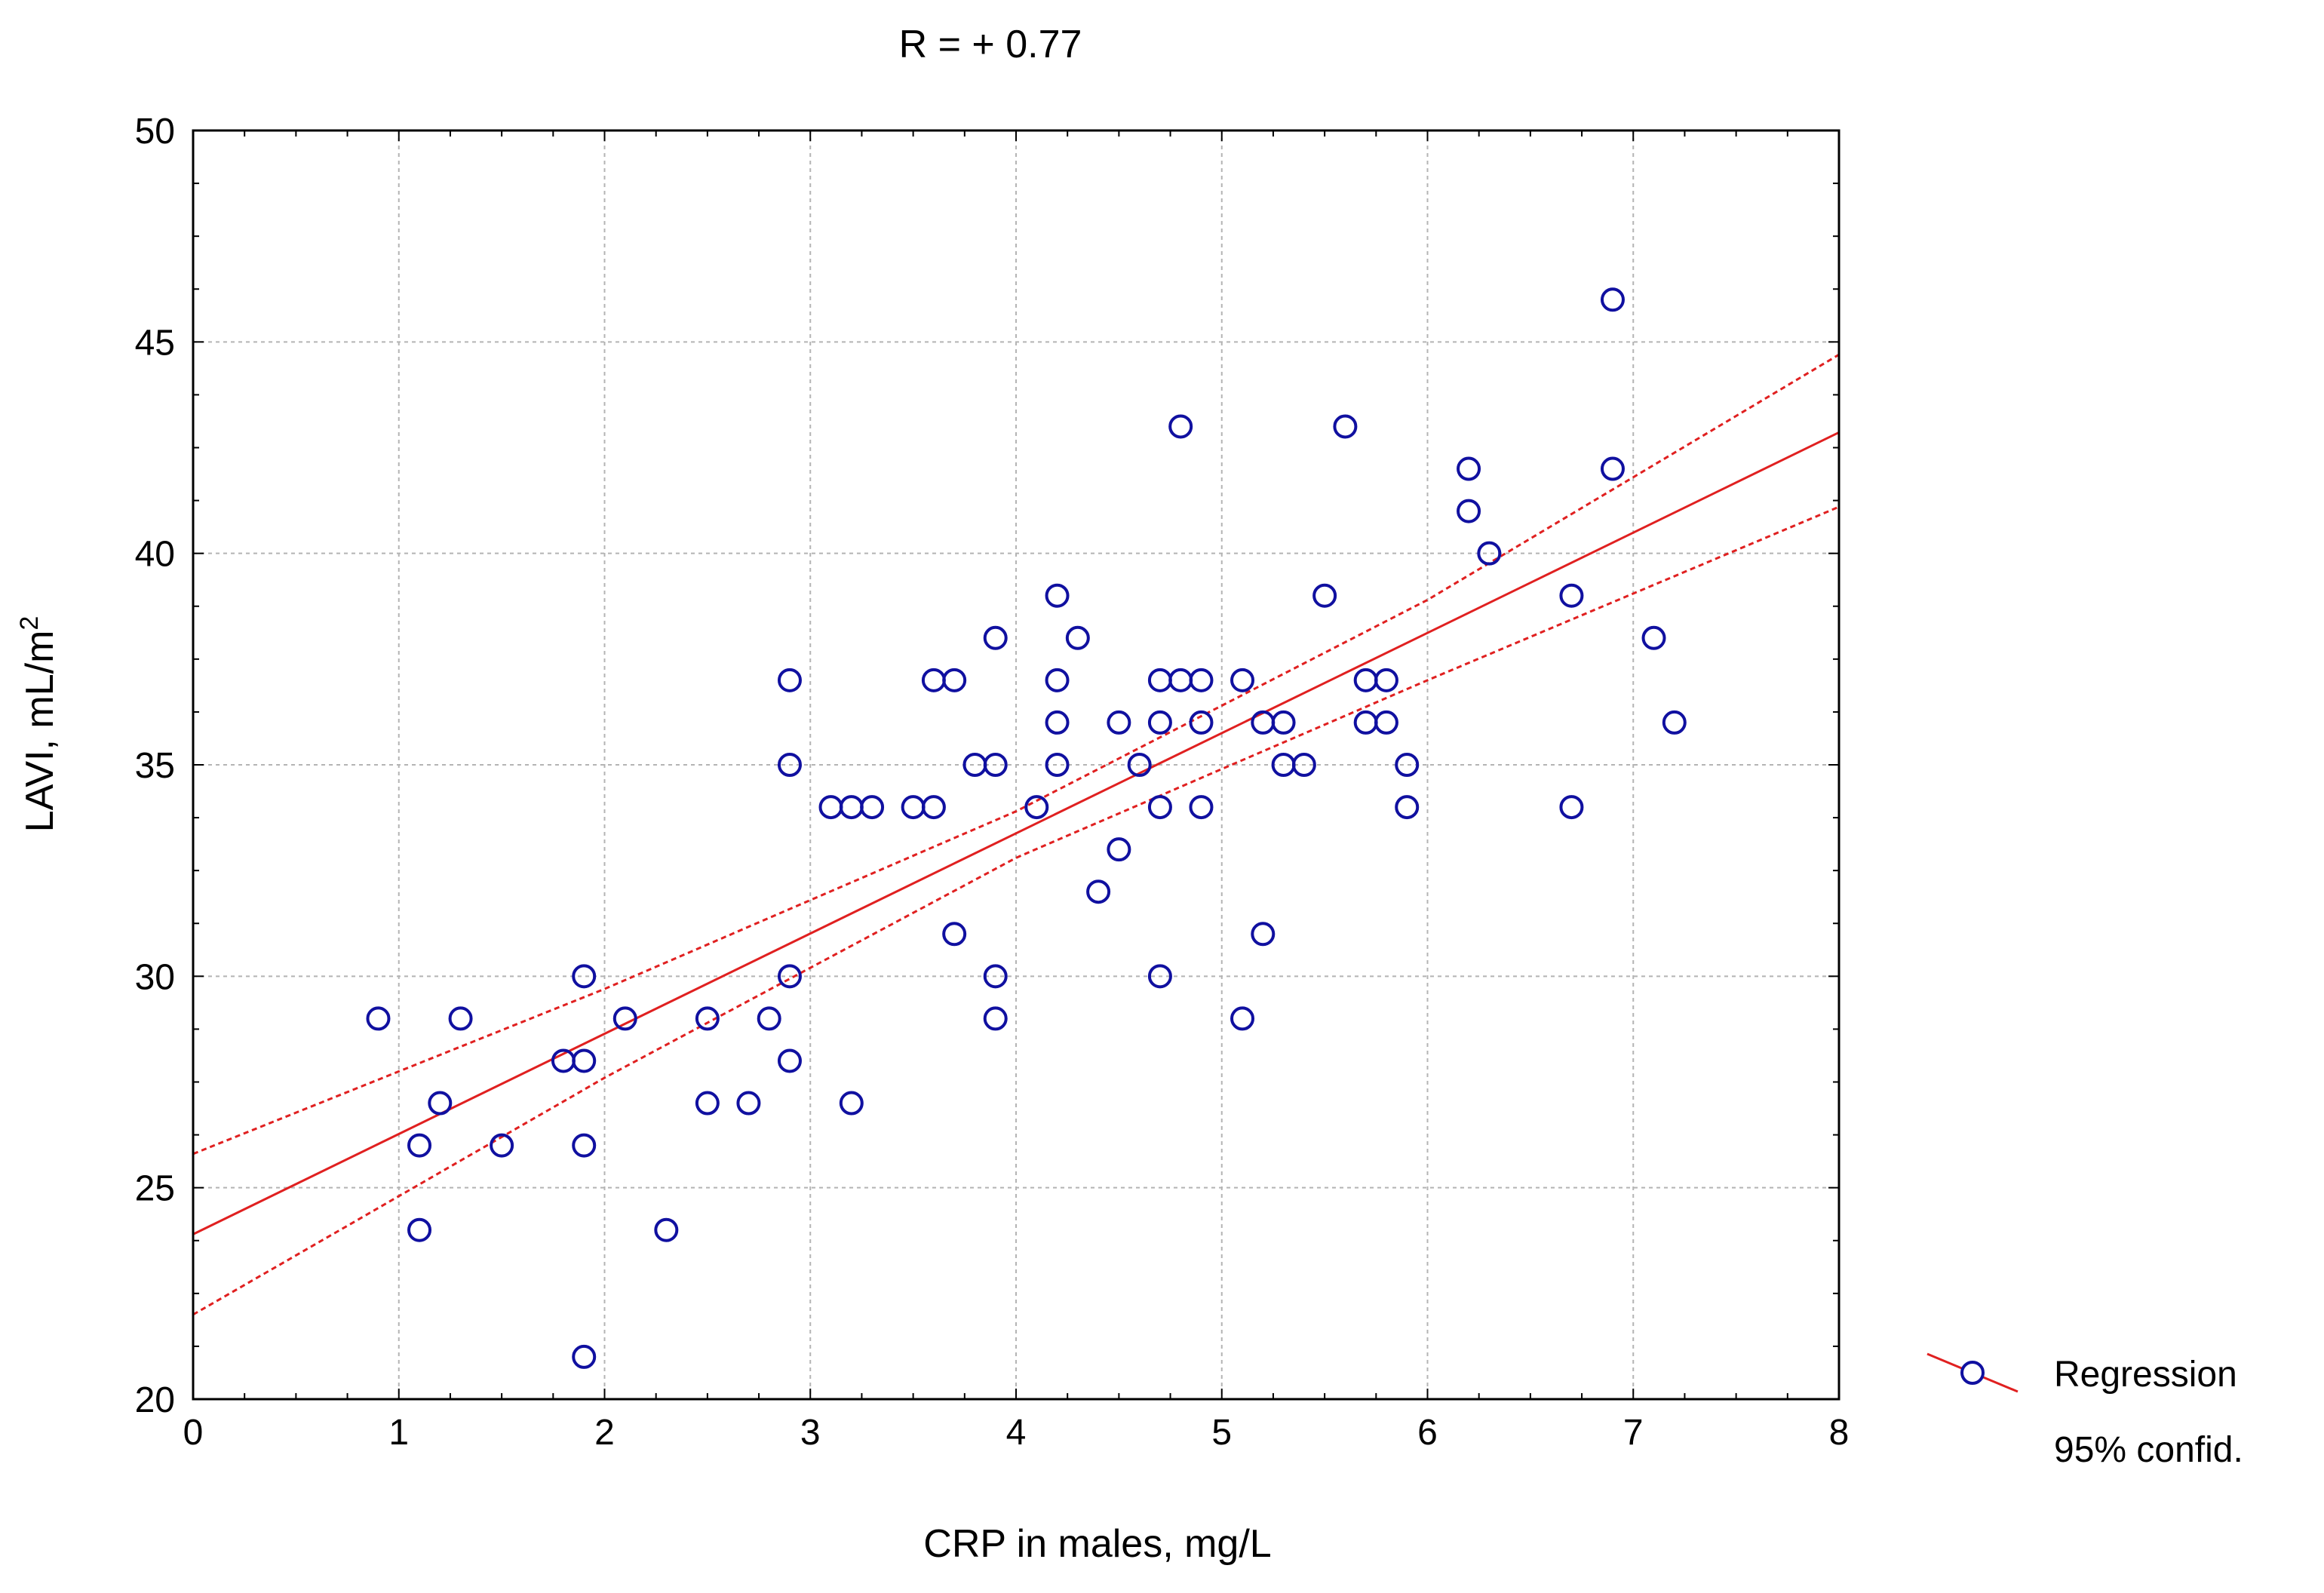  What do you see at coordinates (155, 1400) in the screenshot?
I see `y-tick-label: 20` at bounding box center [155, 1400].